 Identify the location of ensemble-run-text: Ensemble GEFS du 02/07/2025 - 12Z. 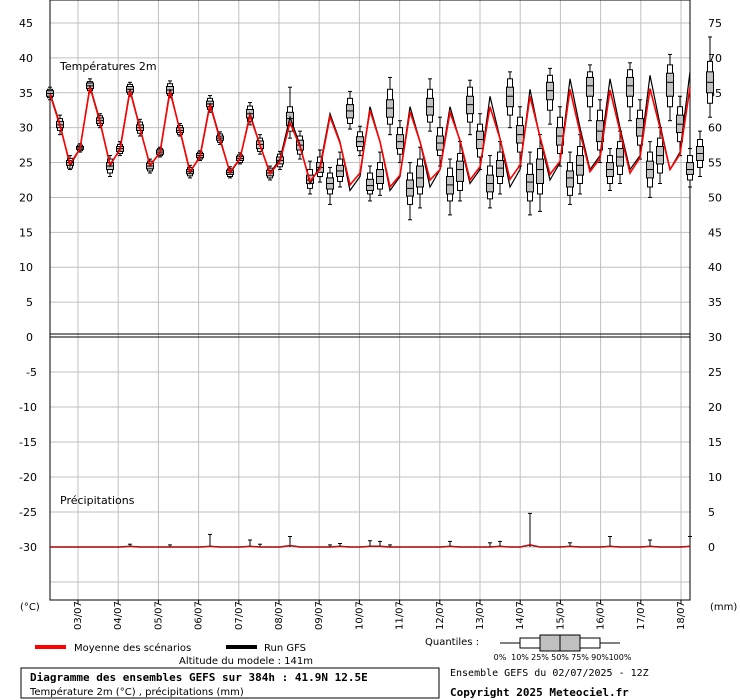
(549, 673).